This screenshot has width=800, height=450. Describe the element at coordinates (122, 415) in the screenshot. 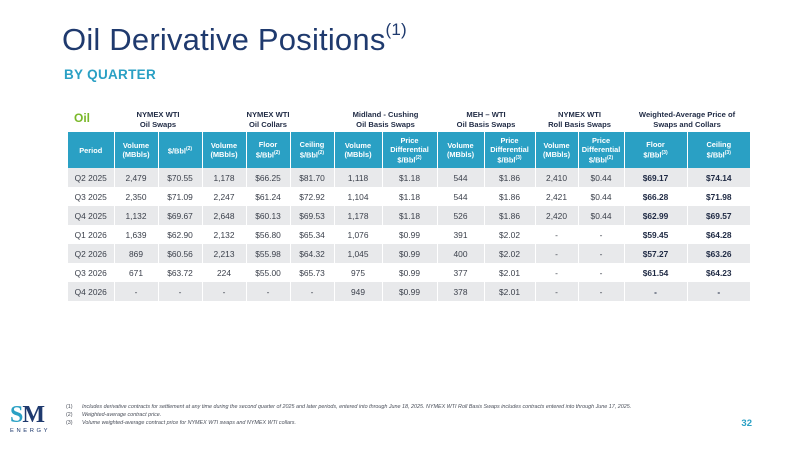

I see `footnote-text: Weighted-average contract price.` at that location.